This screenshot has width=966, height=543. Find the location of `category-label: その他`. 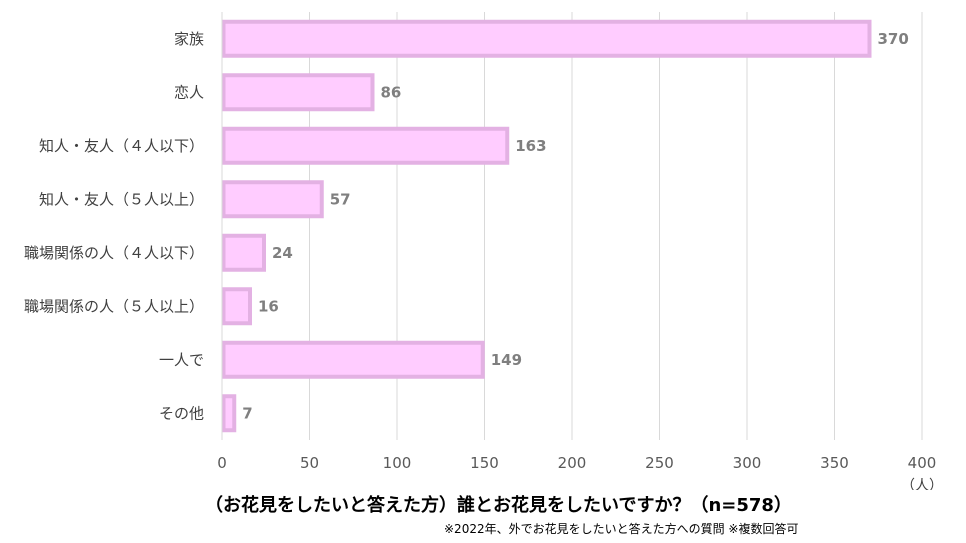

category-label: その他 is located at coordinates (181, 413).